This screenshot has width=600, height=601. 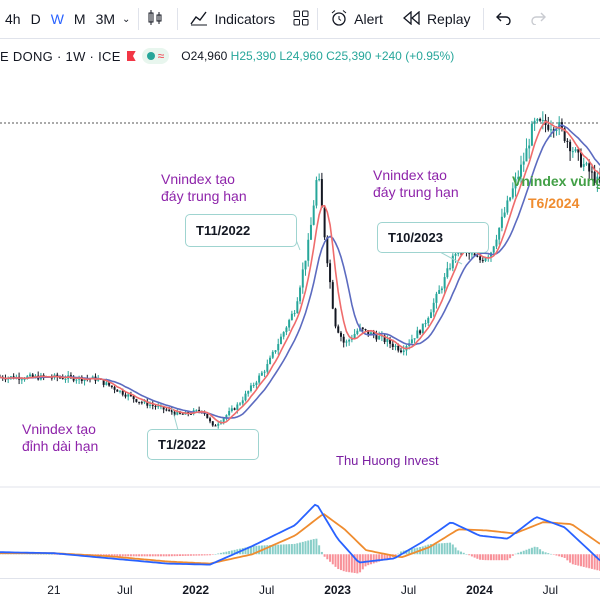 What do you see at coordinates (368, 19) in the screenshot?
I see `alert-label: Alert` at bounding box center [368, 19].